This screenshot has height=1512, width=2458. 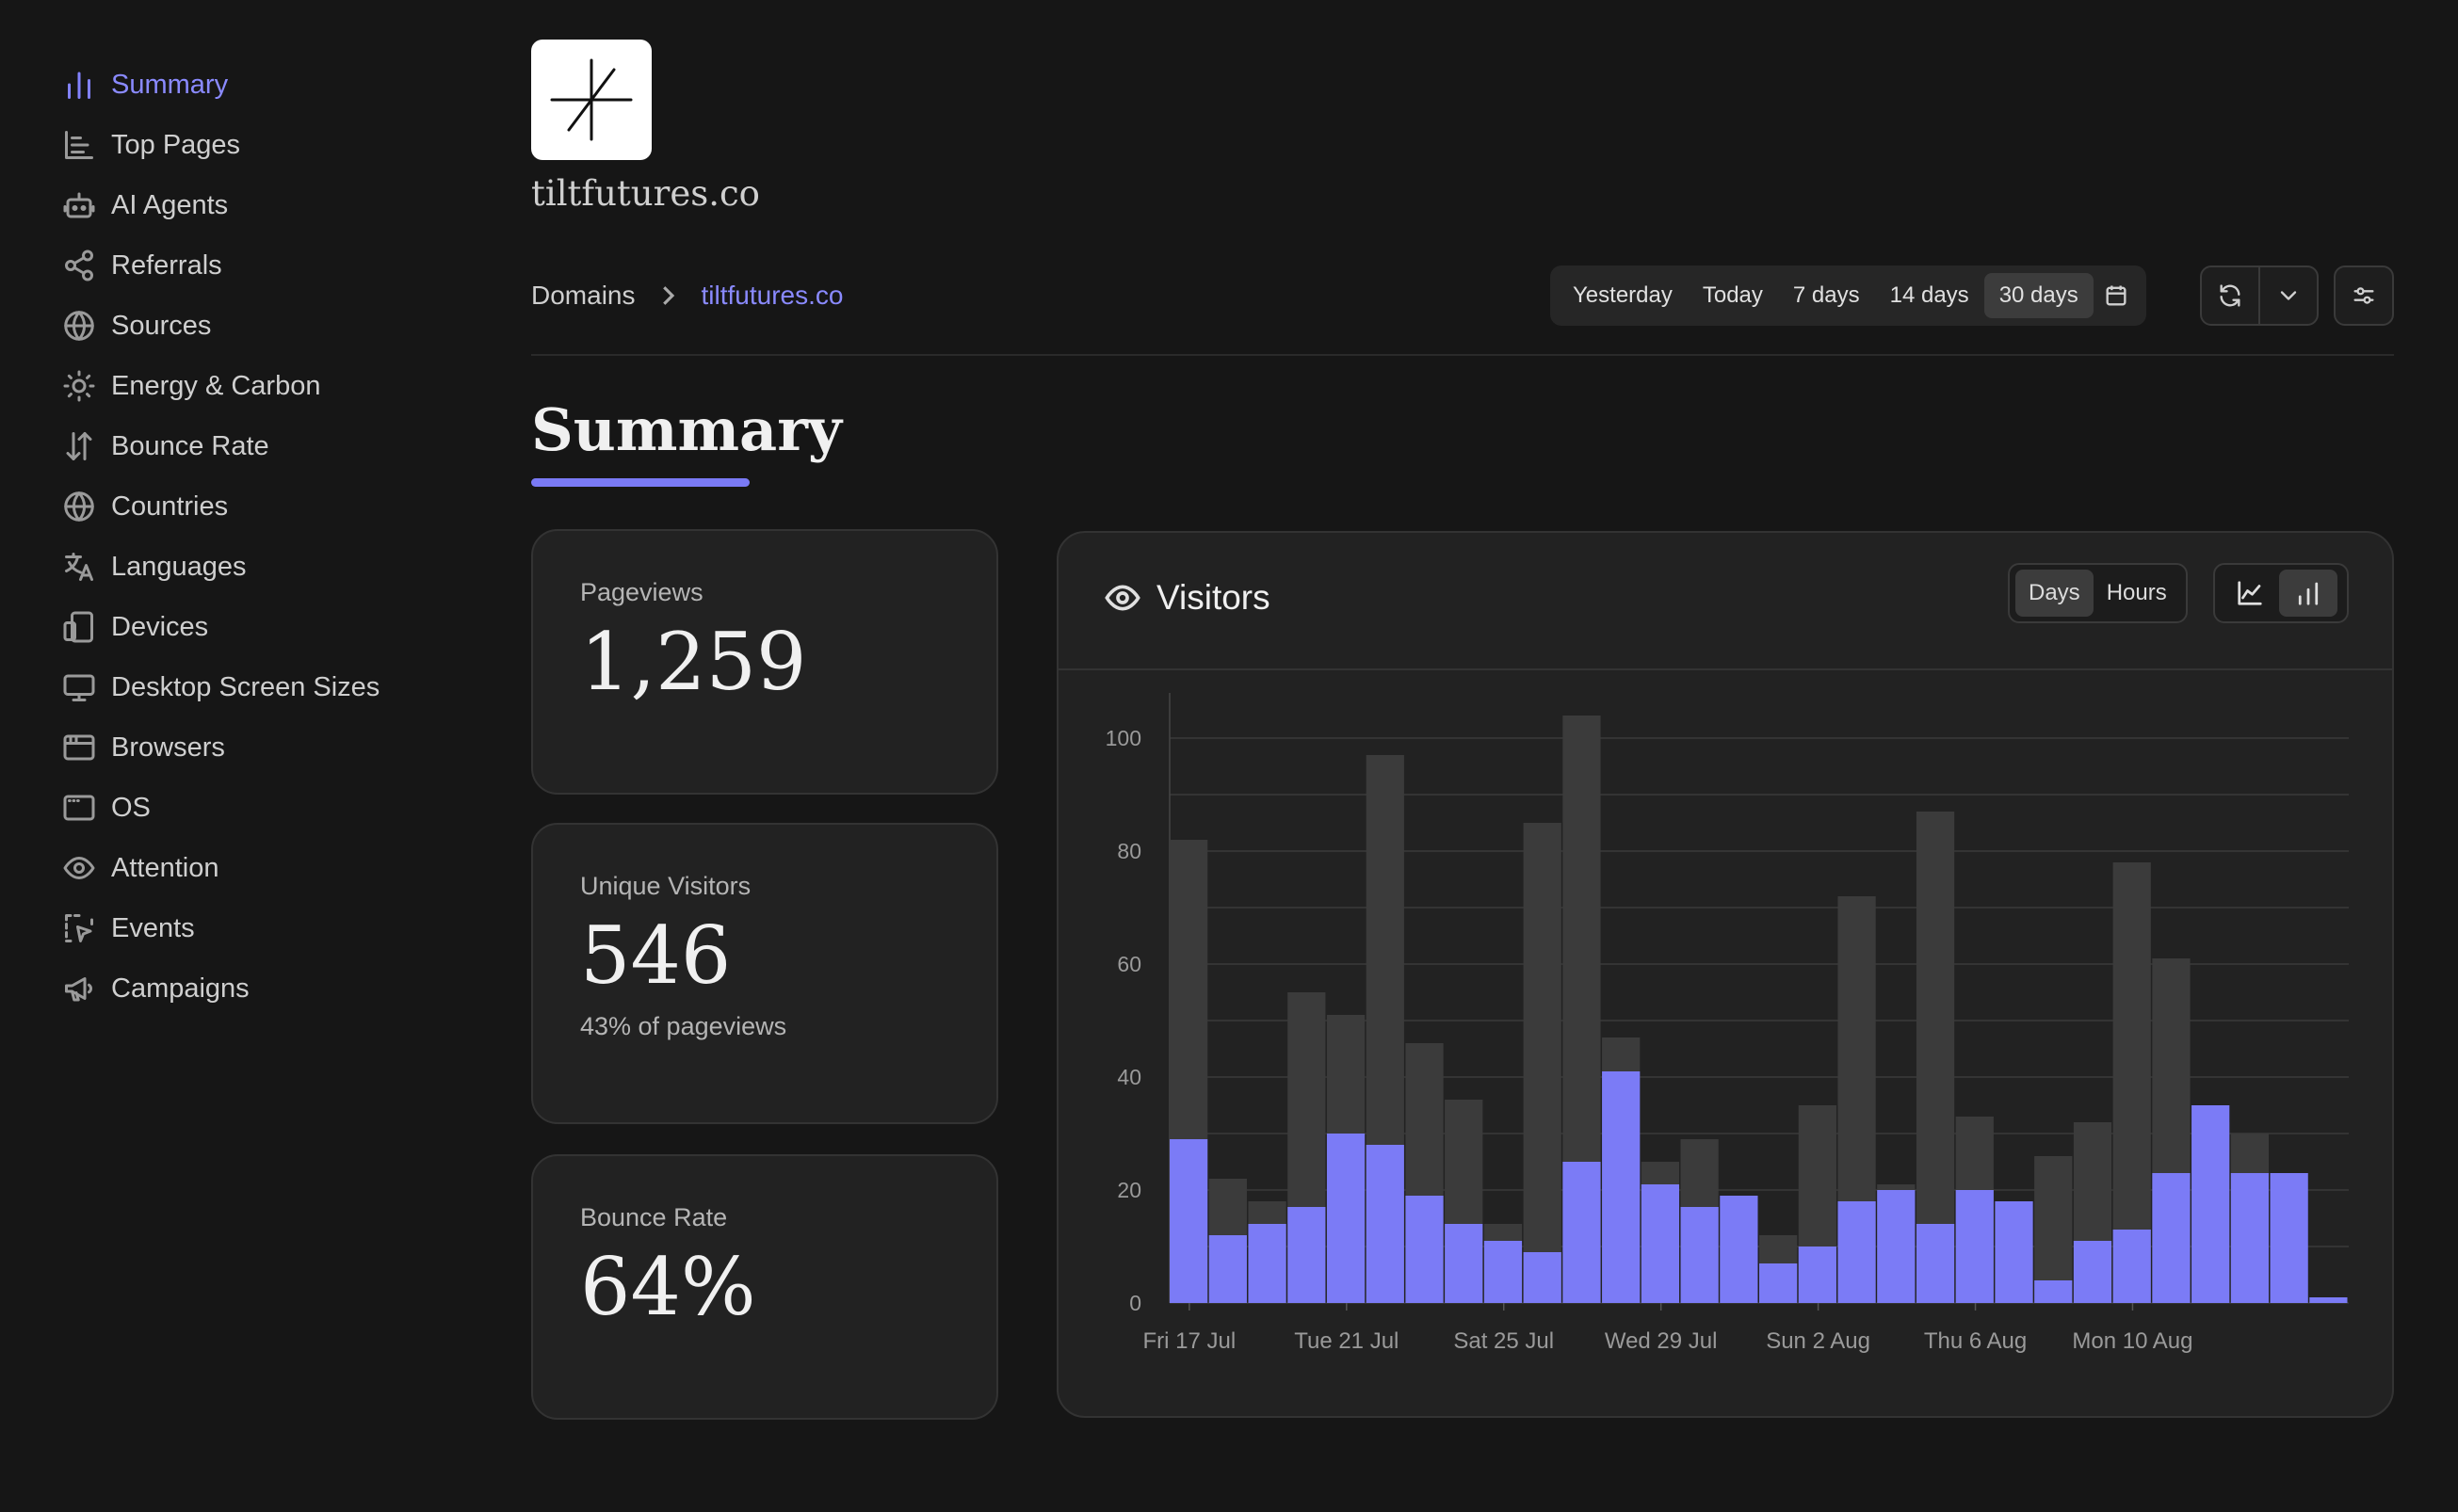 What do you see at coordinates (1187, 598) in the screenshot?
I see `chart-title: Visitors` at bounding box center [1187, 598].